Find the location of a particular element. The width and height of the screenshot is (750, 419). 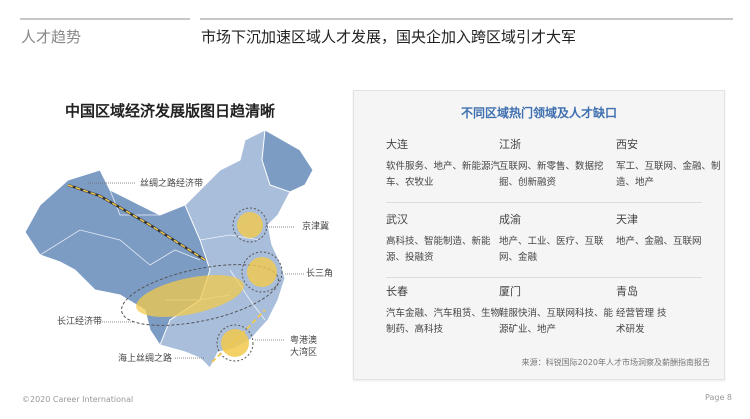

region-fields: 汽车金融、汽车租赁、生物制药、高科技 is located at coordinates (443, 321).